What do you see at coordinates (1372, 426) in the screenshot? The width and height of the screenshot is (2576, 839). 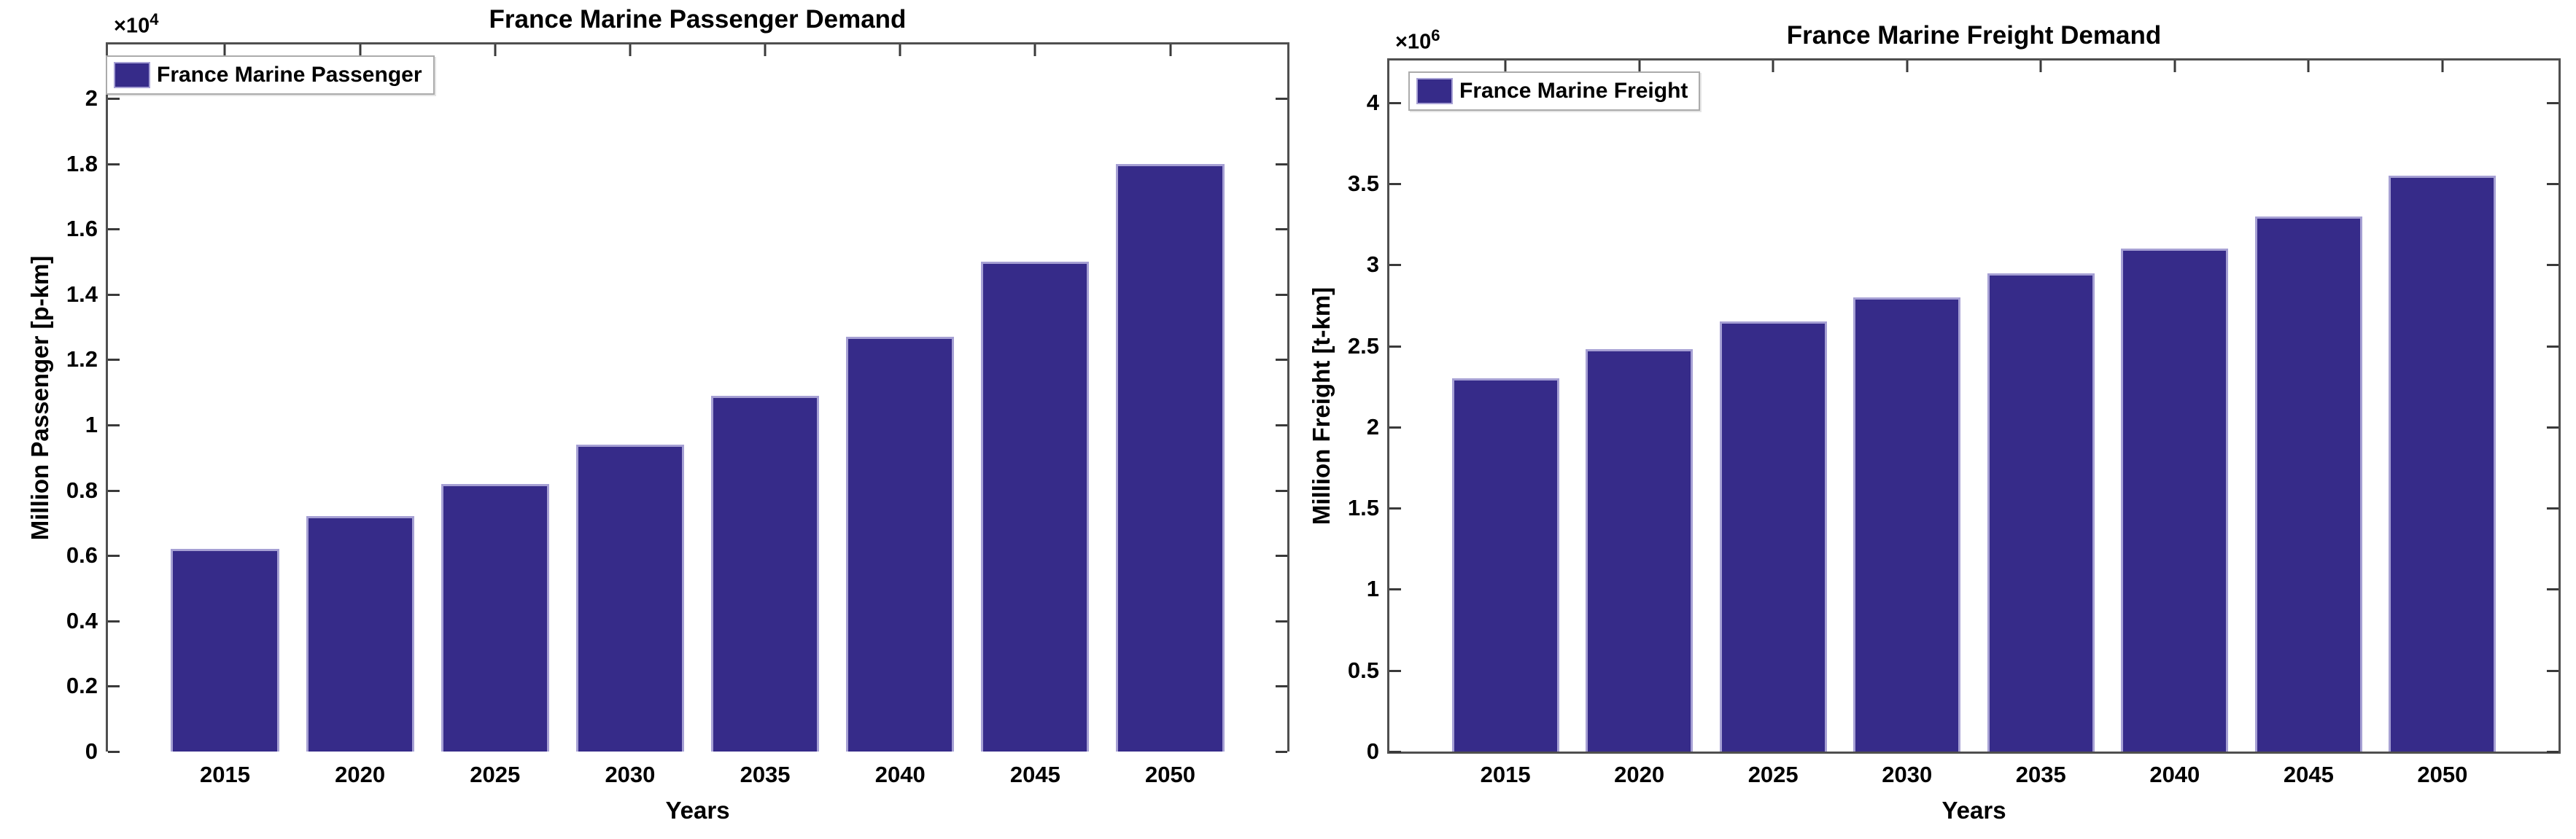 I see `y-tick-label: 2` at bounding box center [1372, 426].